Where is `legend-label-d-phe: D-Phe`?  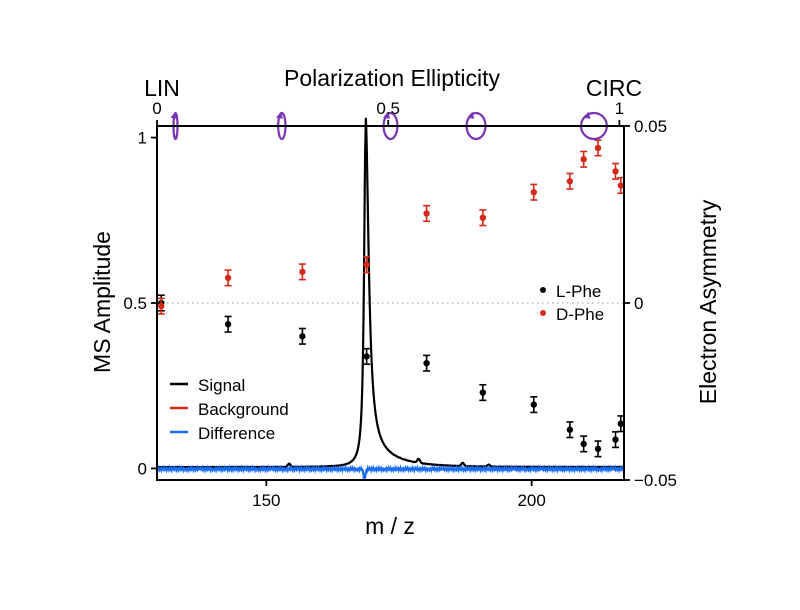 legend-label-d-phe: D-Phe is located at coordinates (580, 314).